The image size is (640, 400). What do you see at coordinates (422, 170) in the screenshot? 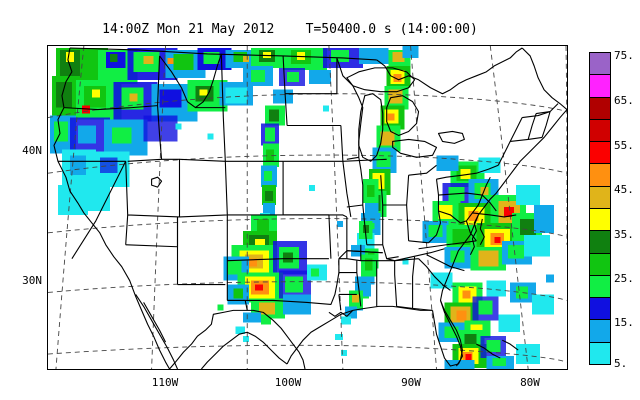
I see `border-mi-oh` at bounding box center [422, 170].